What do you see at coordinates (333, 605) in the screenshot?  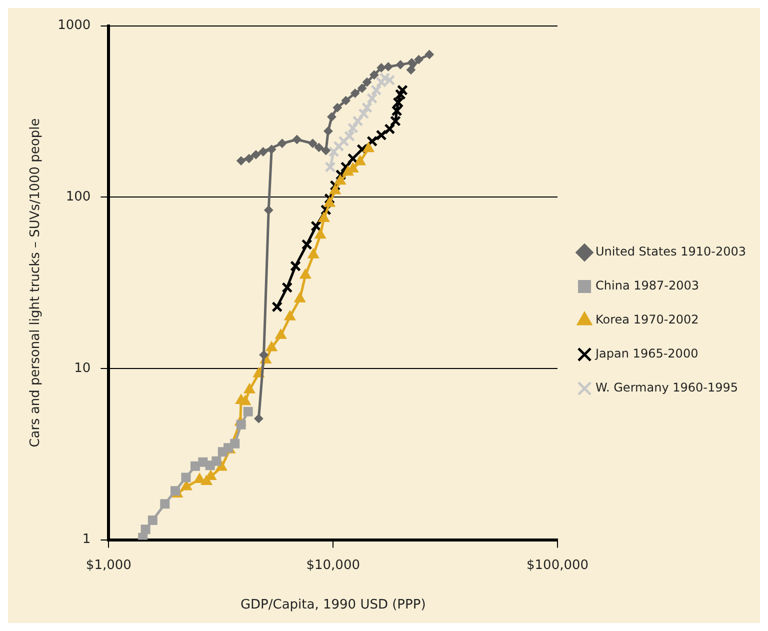 I see `x-axis-title: GDP/Capita, 1990 USD (PPP)` at bounding box center [333, 605].